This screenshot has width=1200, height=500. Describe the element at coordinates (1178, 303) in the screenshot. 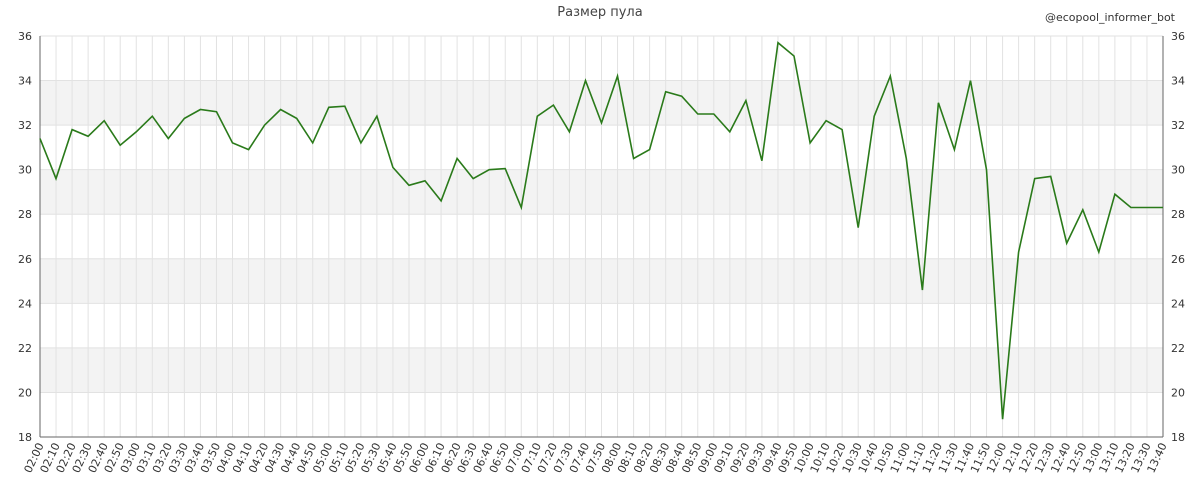

I see `y-tick-label-right: 24` at that location.